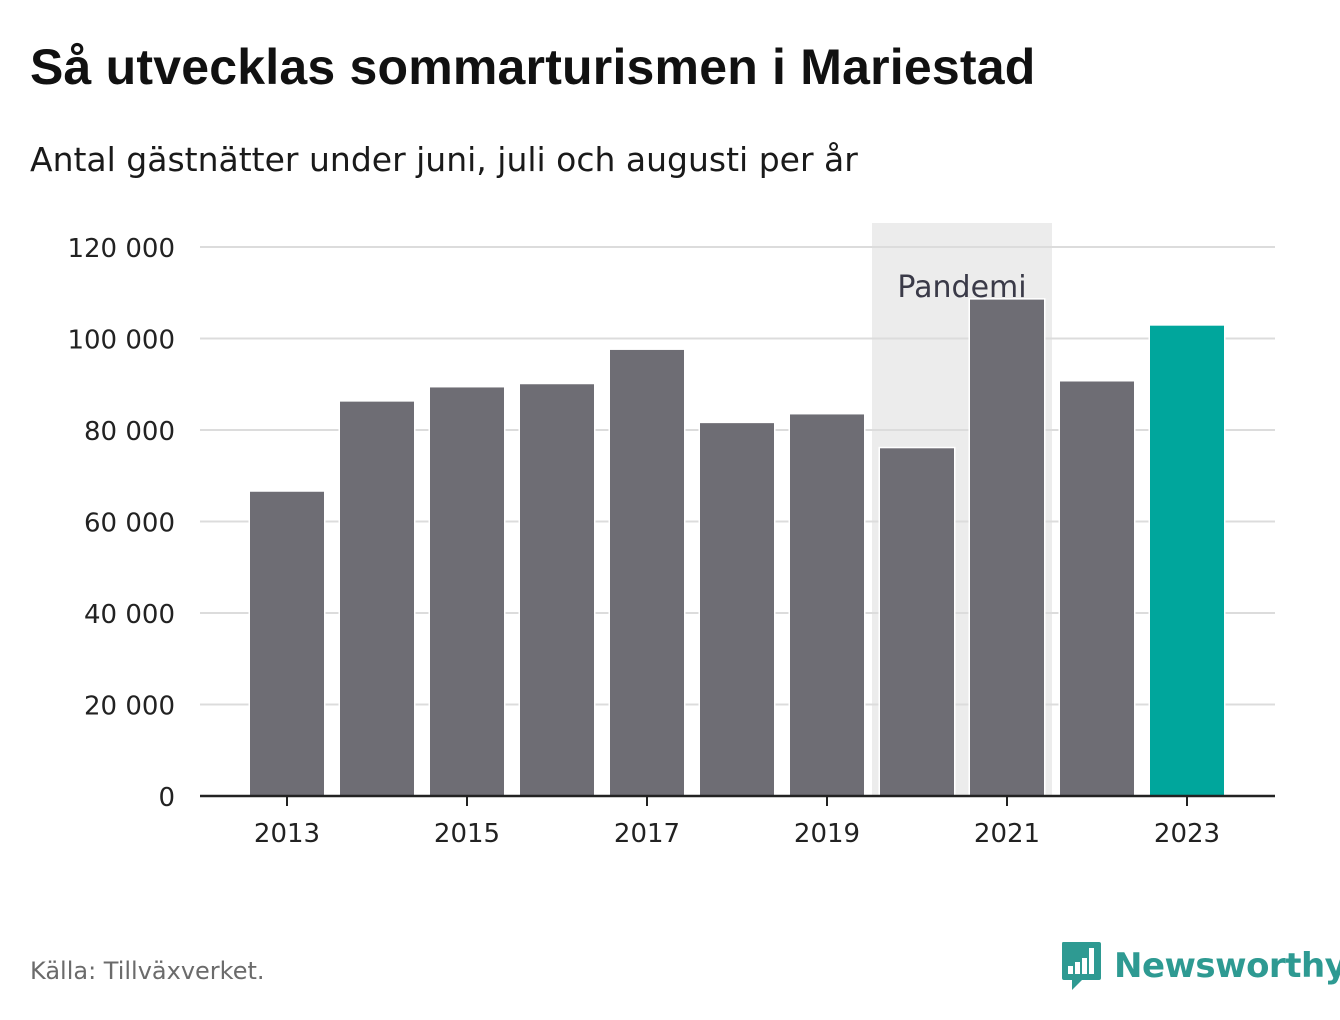  I want to click on x-tick-label: 2015, so click(467, 834).